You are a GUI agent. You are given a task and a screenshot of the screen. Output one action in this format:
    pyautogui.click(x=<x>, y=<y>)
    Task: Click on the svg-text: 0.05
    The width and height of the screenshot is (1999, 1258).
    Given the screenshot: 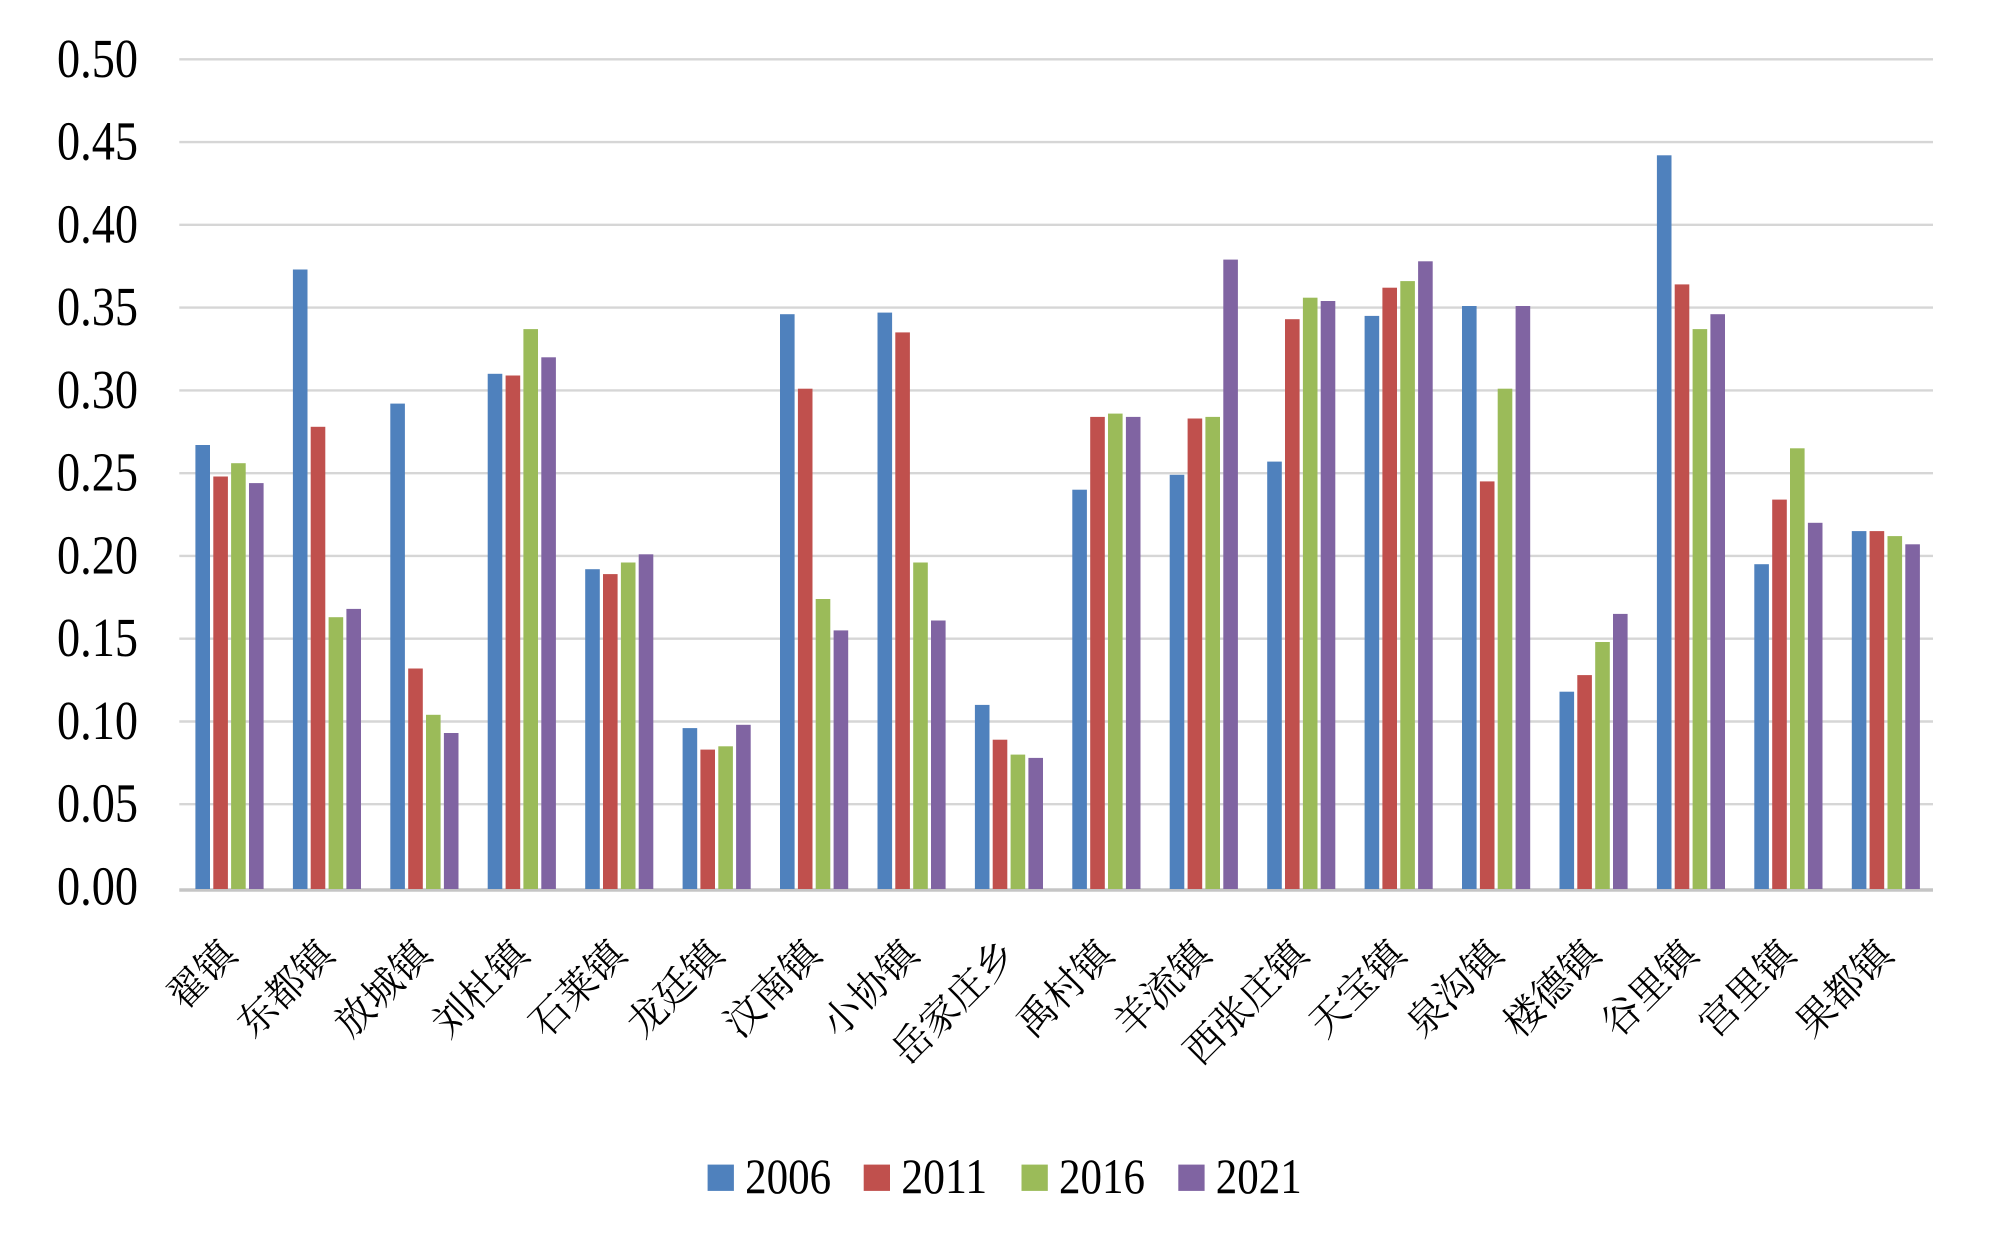 What is the action you would take?
    pyautogui.click(x=97, y=803)
    